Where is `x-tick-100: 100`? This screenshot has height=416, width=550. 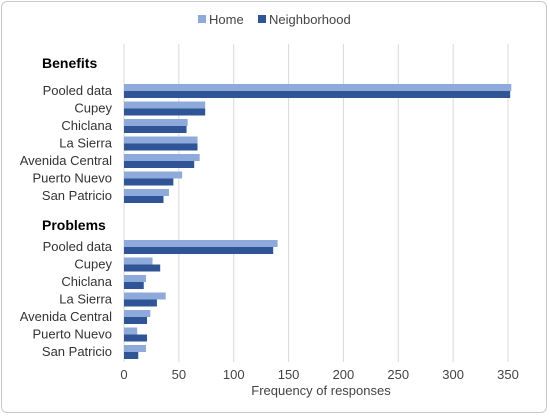
x-tick-100: 100 is located at coordinates (234, 374).